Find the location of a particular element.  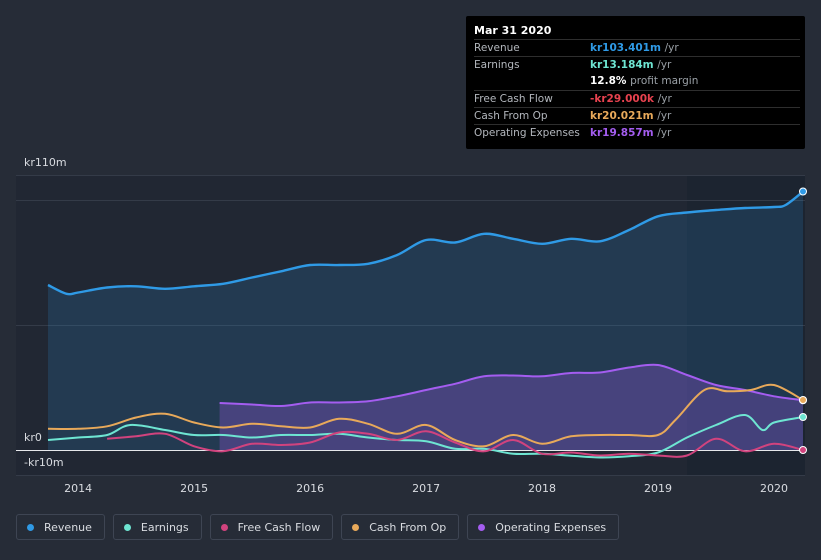

tooltip-row-profit-margin: 12.8% profit margin is located at coordinates (637, 81).